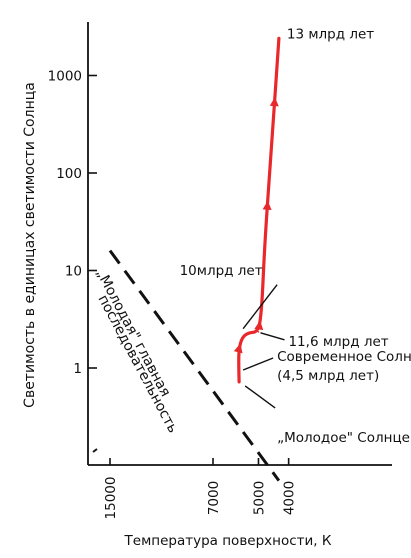 Image resolution: width=411 pixels, height=558 pixels. Describe the element at coordinates (221, 271) in the screenshot. I see `annotation-label: 10млрд лет` at that location.